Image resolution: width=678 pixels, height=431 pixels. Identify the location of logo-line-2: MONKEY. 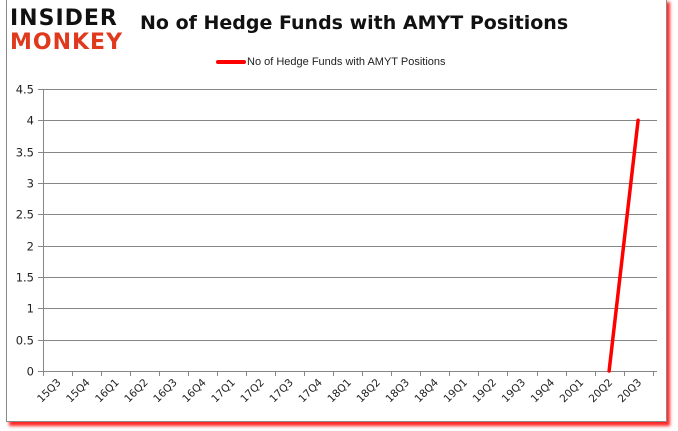
(67, 42).